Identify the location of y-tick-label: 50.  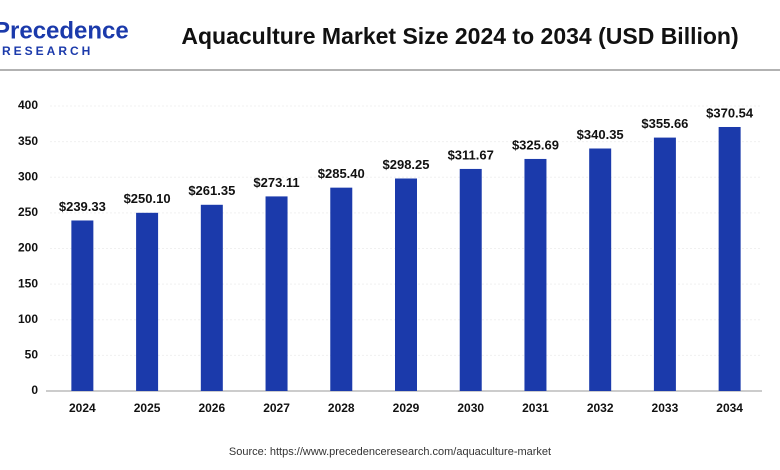
(32, 355).